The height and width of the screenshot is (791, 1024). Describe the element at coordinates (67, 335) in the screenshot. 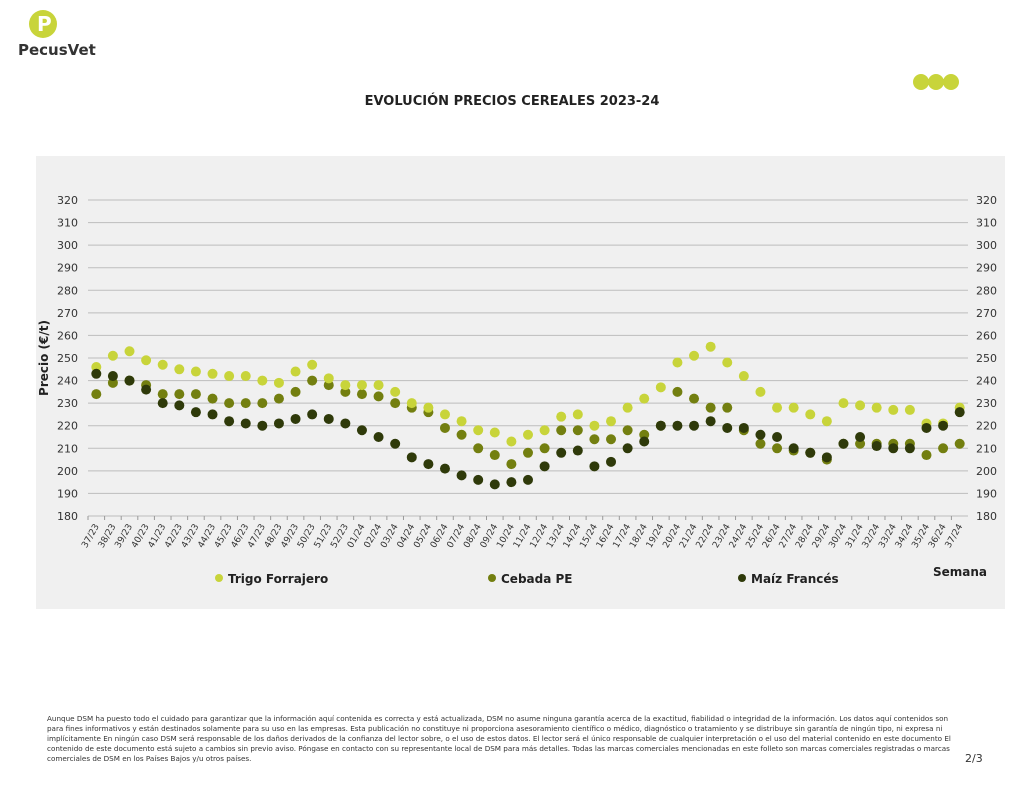

I see `y-tick-label-left: 260` at that location.